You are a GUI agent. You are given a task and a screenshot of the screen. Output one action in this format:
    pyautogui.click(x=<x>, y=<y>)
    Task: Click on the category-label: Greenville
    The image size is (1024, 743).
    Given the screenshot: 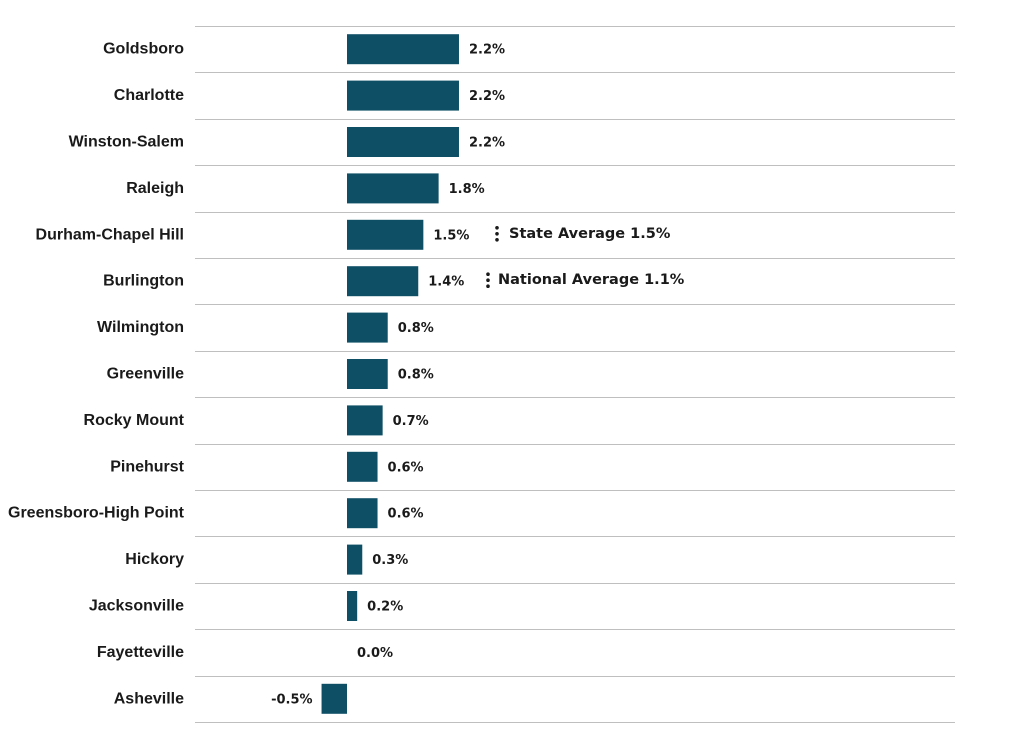 What is the action you would take?
    pyautogui.click(x=145, y=374)
    